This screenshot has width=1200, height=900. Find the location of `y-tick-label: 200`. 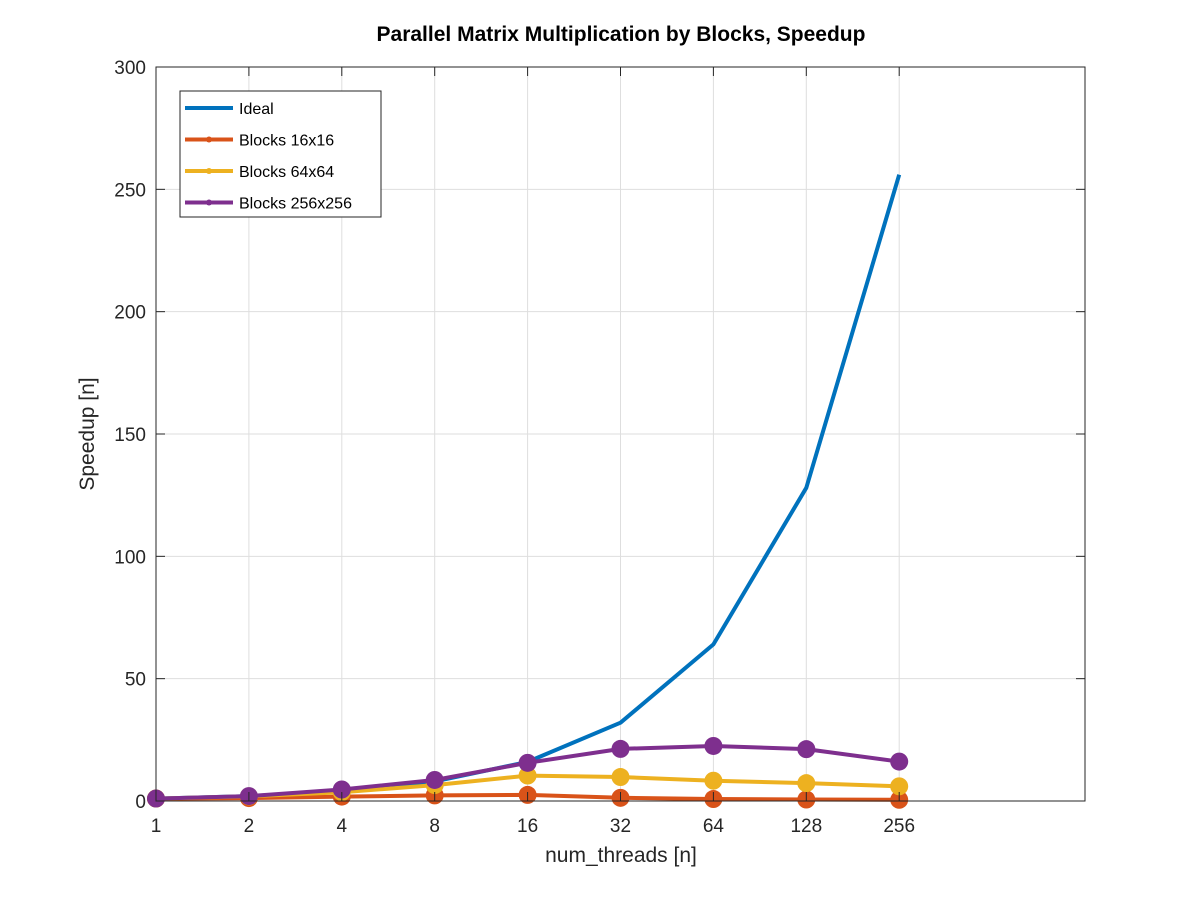

y-tick-label: 200 is located at coordinates (130, 313).